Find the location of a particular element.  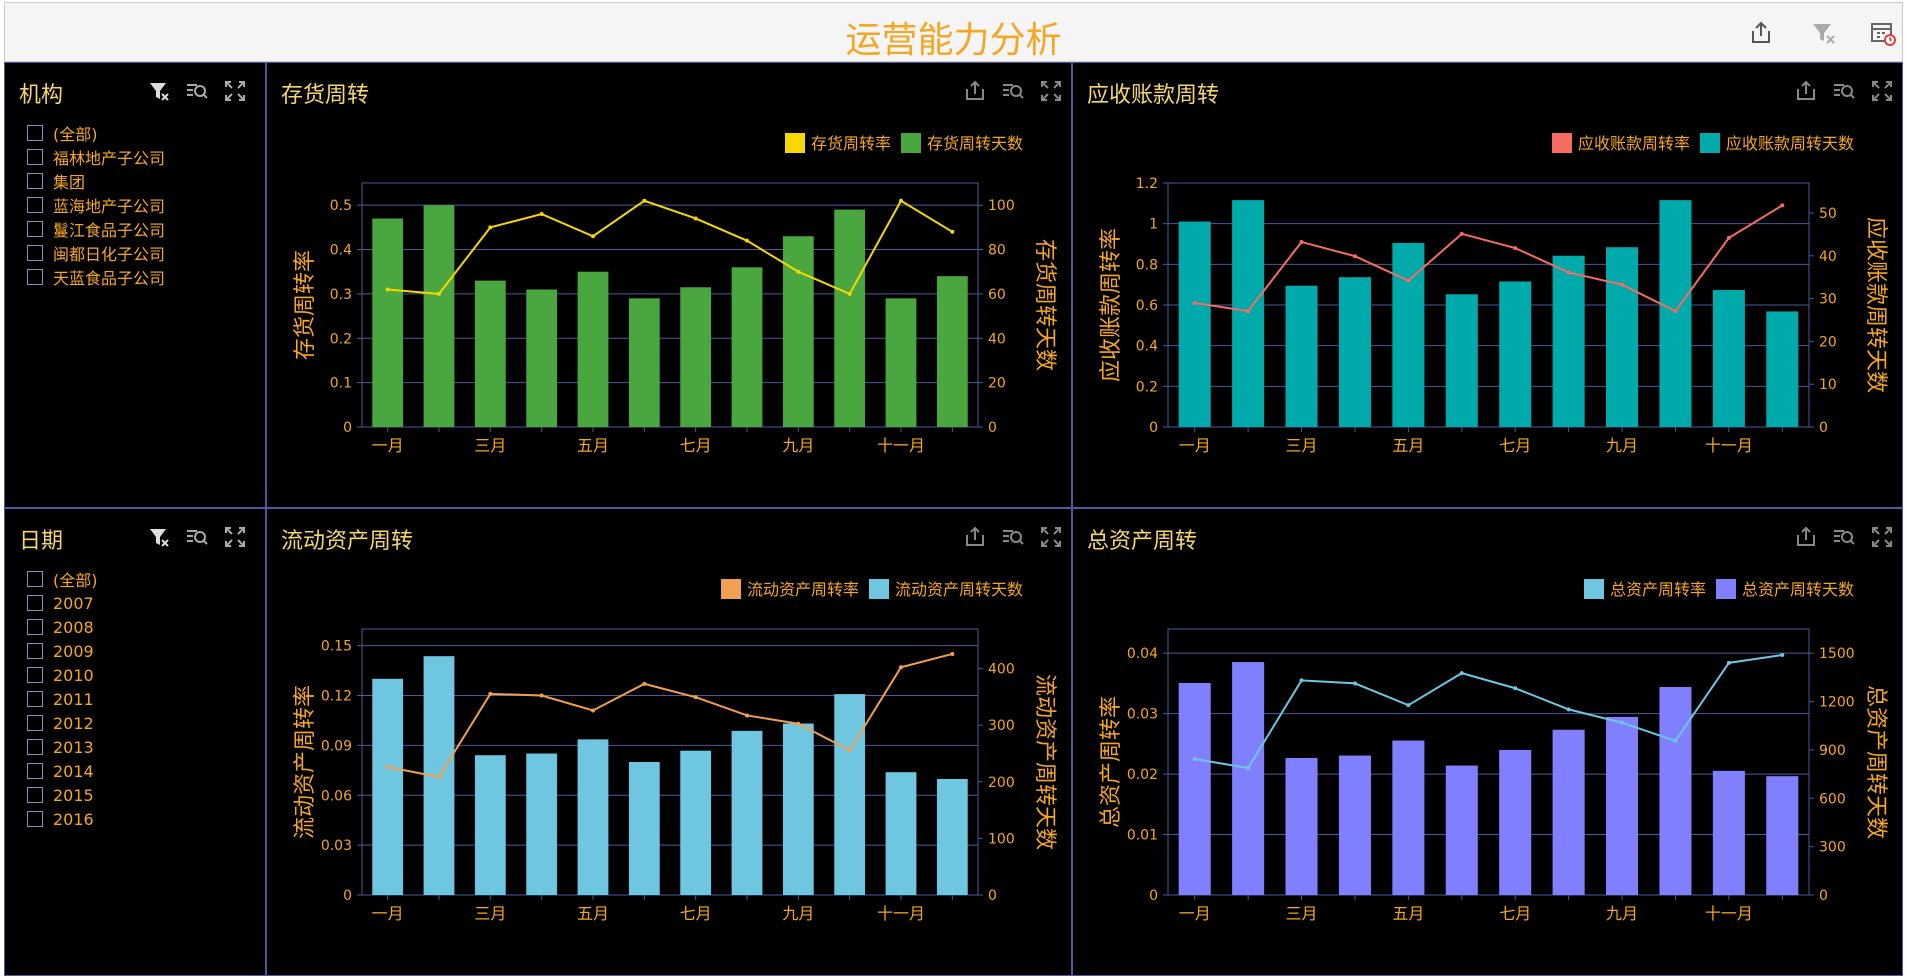

filter-option: 2012 is located at coordinates (62, 723).